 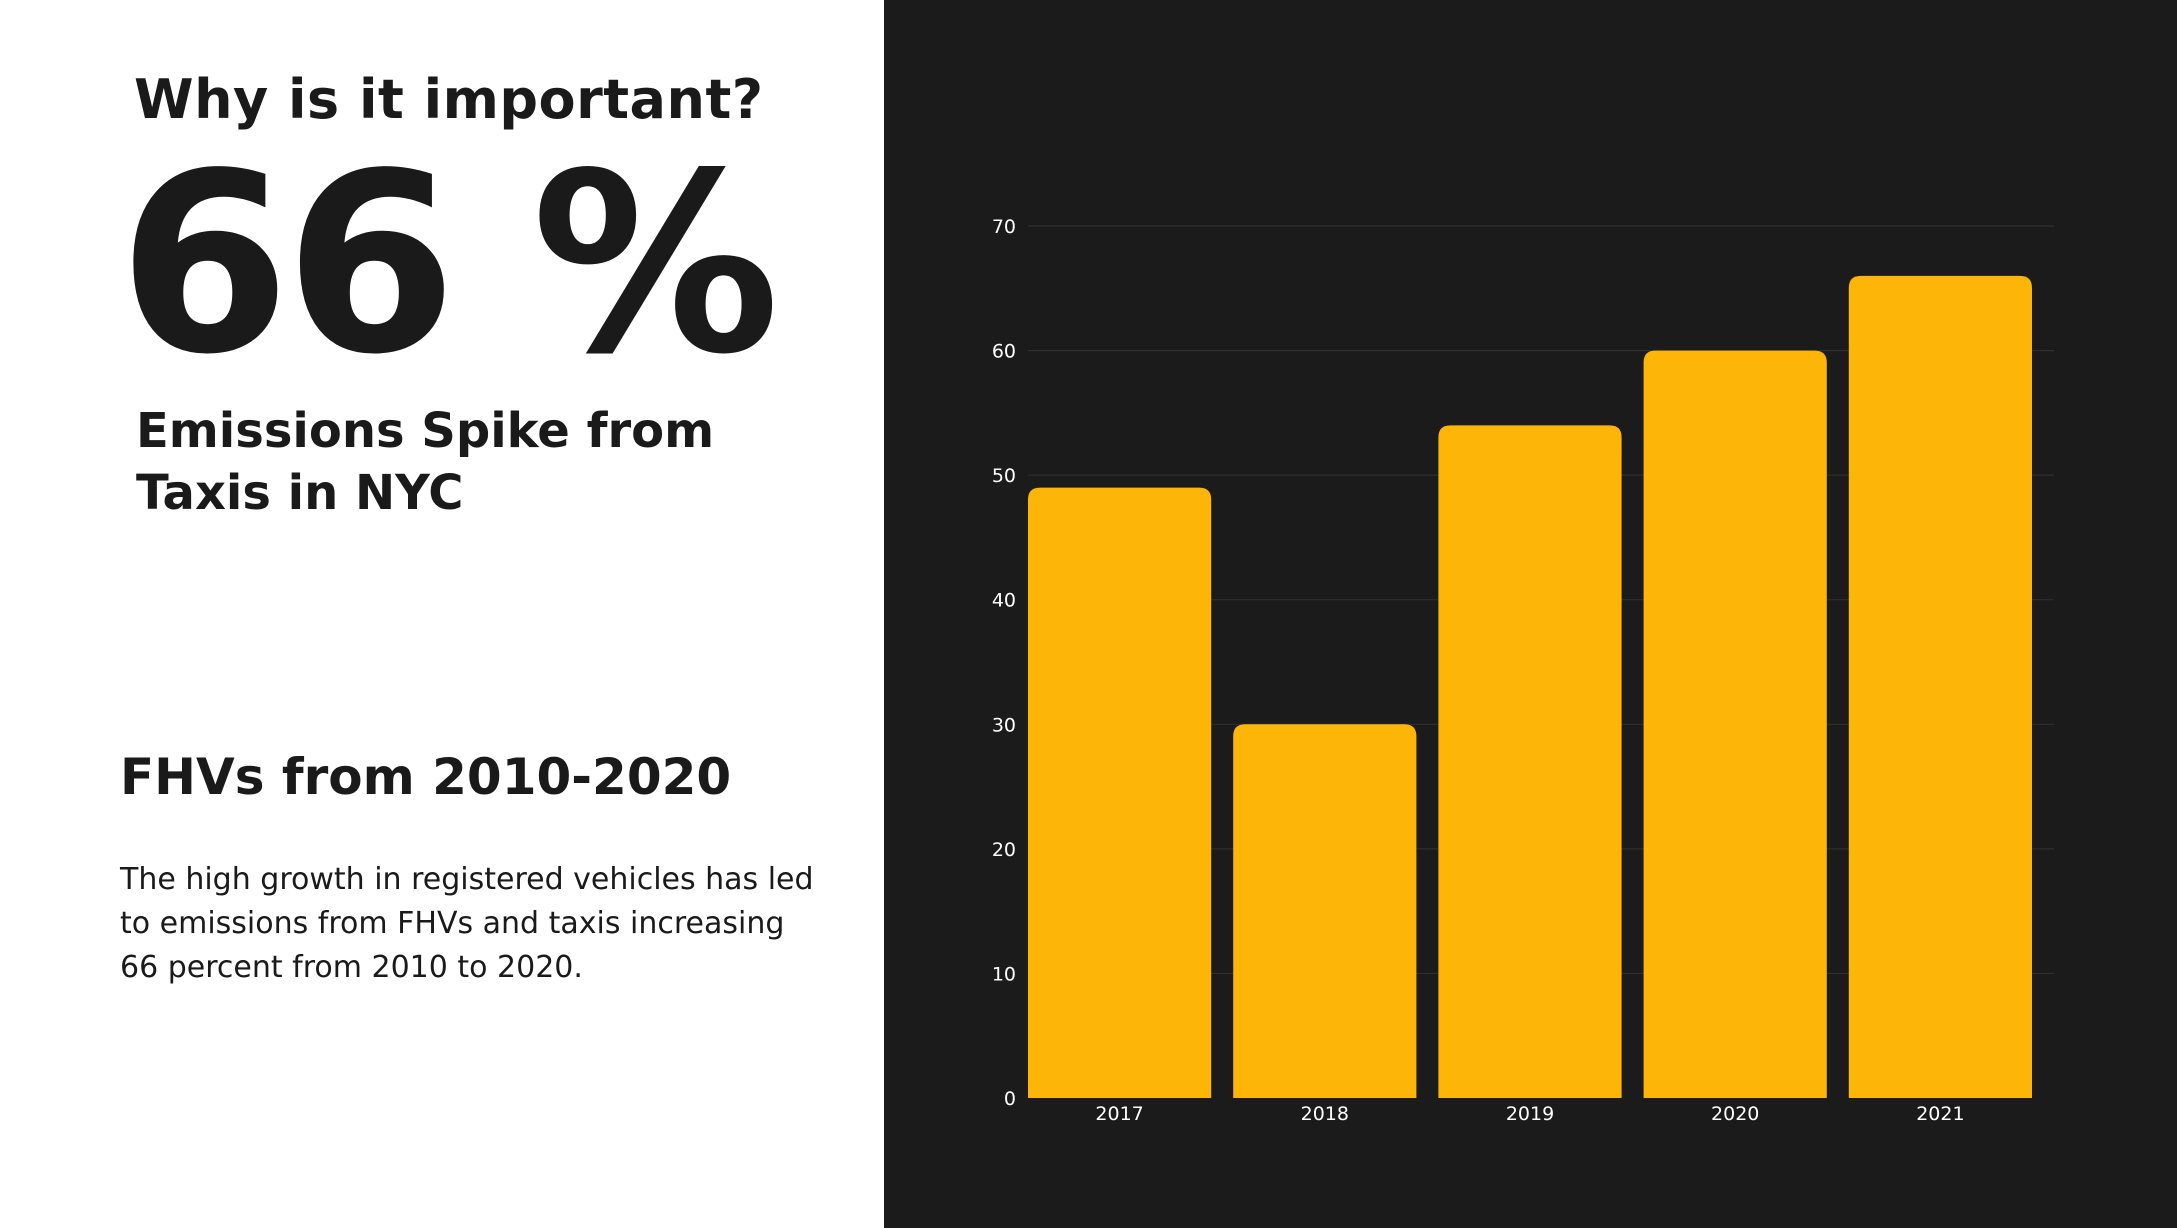 What do you see at coordinates (1004, 850) in the screenshot?
I see `y-tick-label: 20` at bounding box center [1004, 850].